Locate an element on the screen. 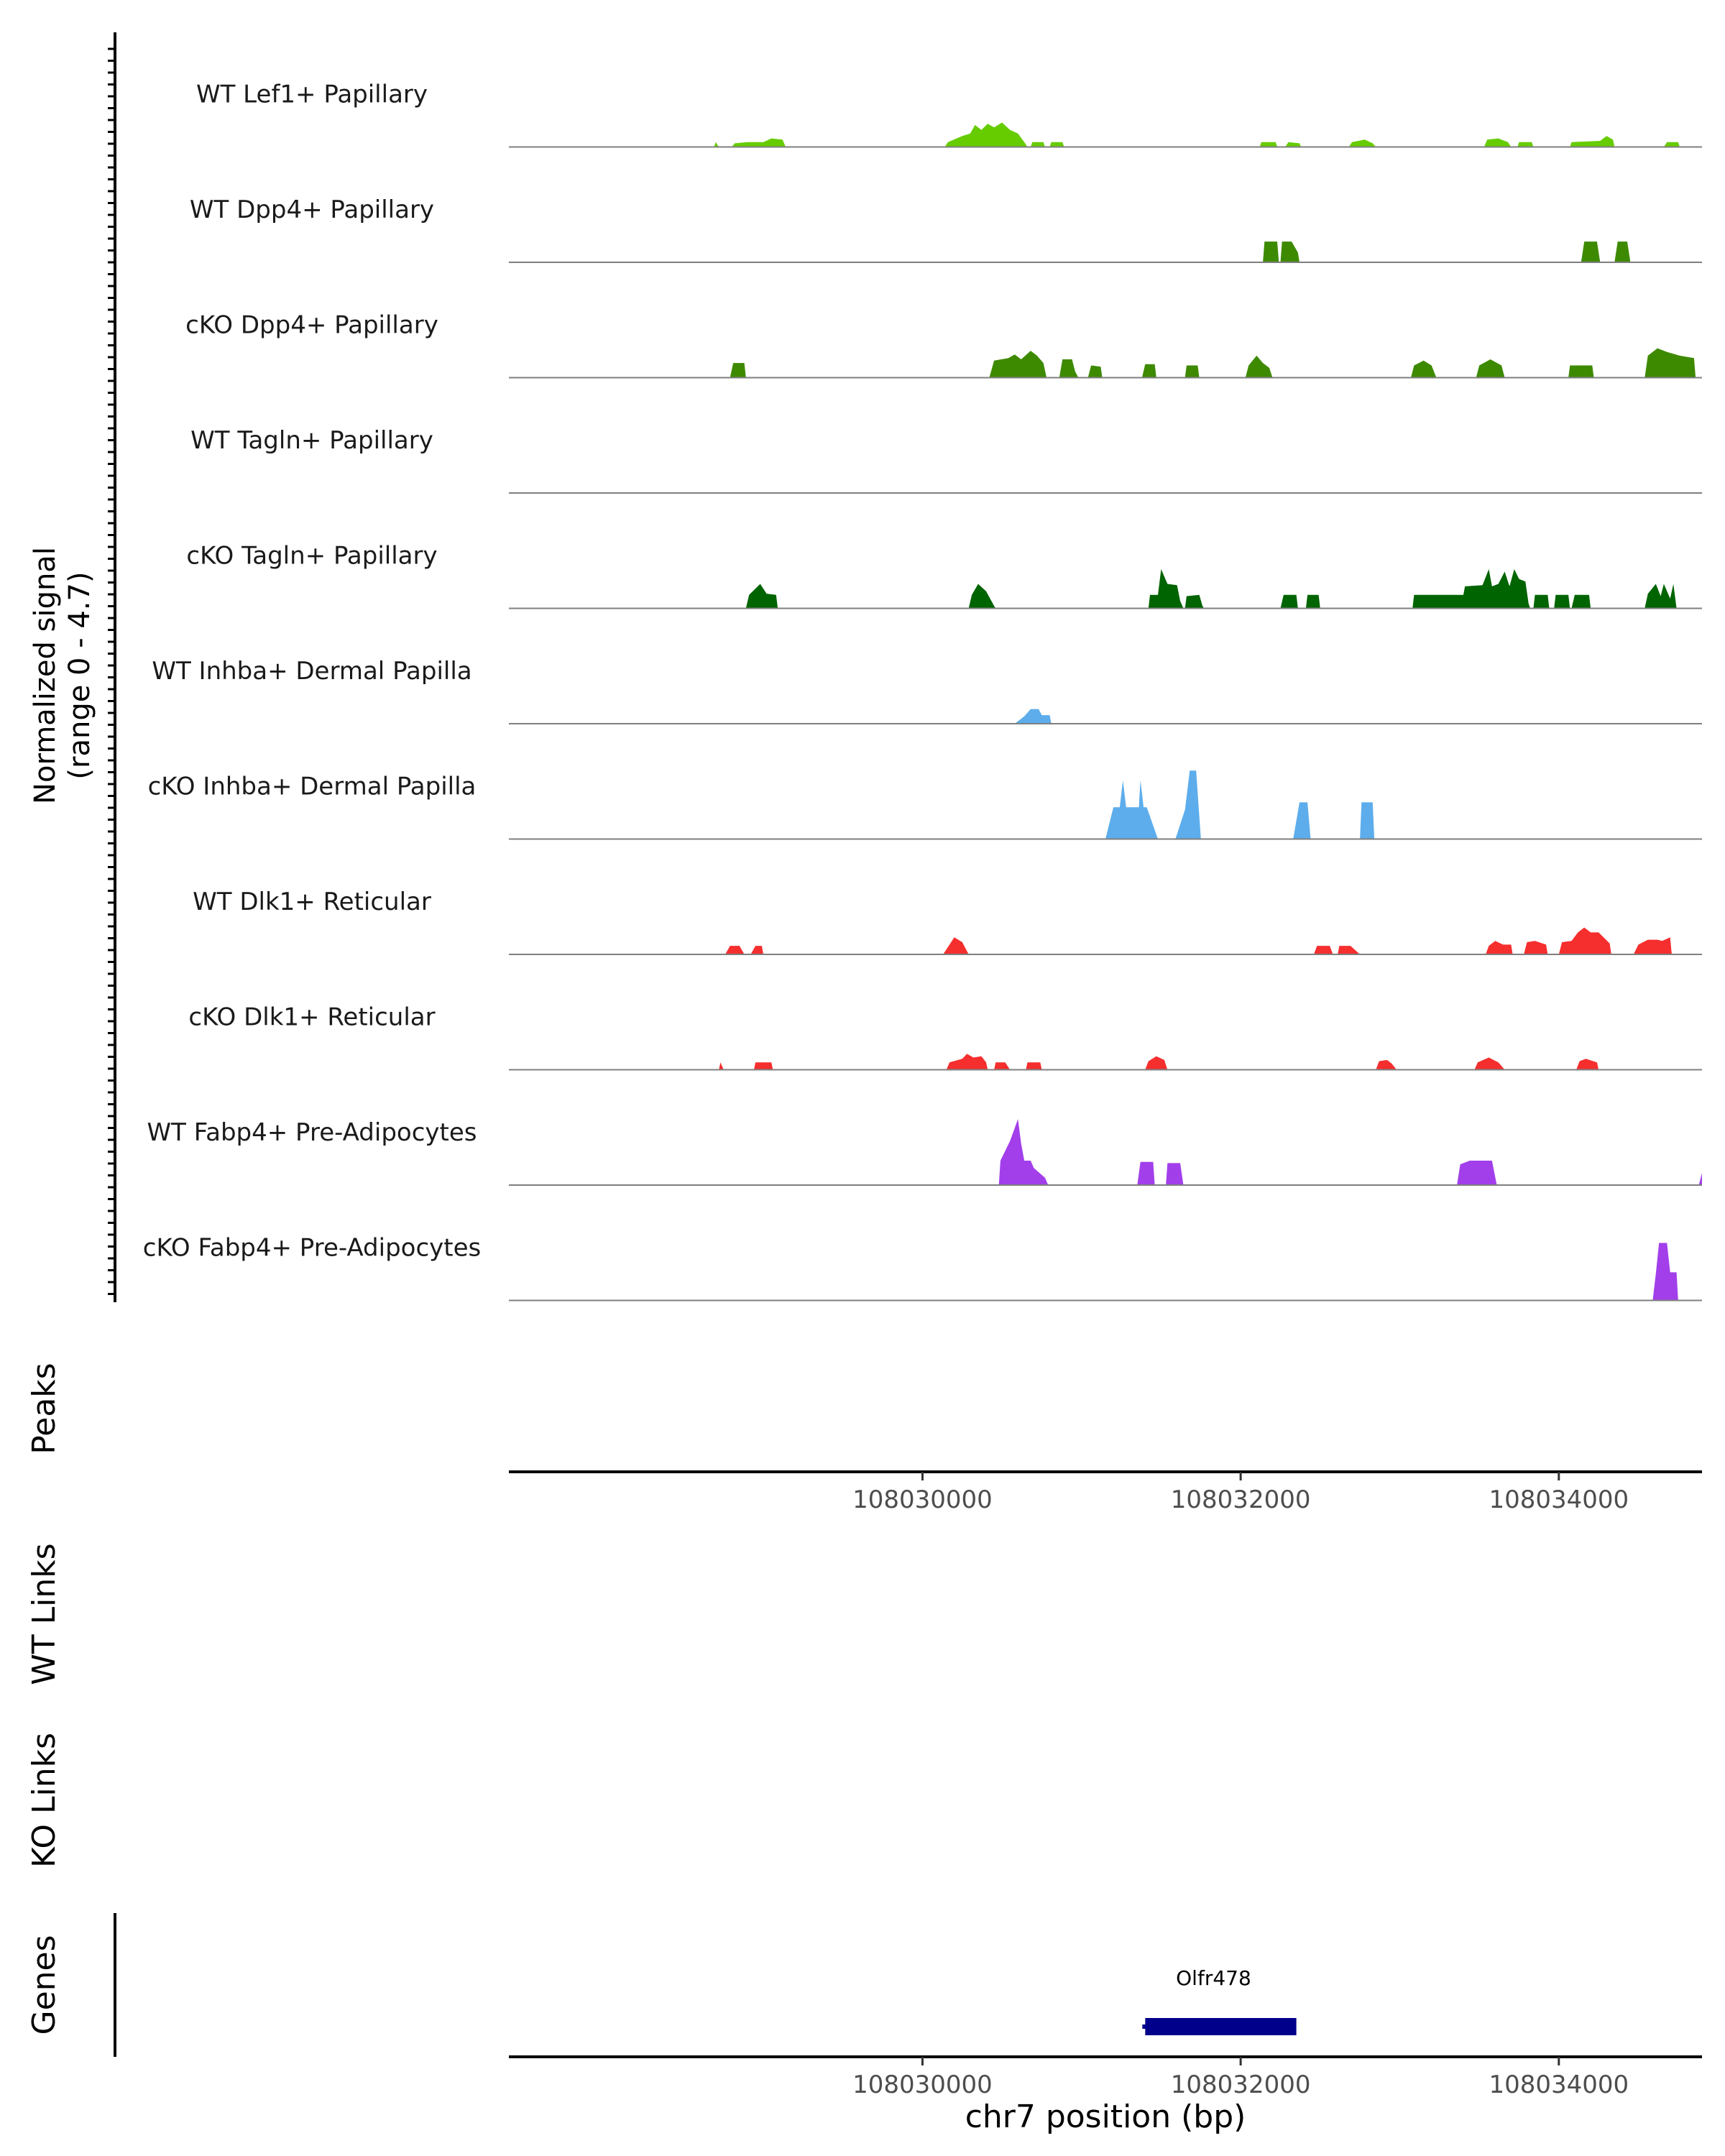 The width and height of the screenshot is (1725, 2156). ko-links-panel-label: KO Links is located at coordinates (44, 1800).